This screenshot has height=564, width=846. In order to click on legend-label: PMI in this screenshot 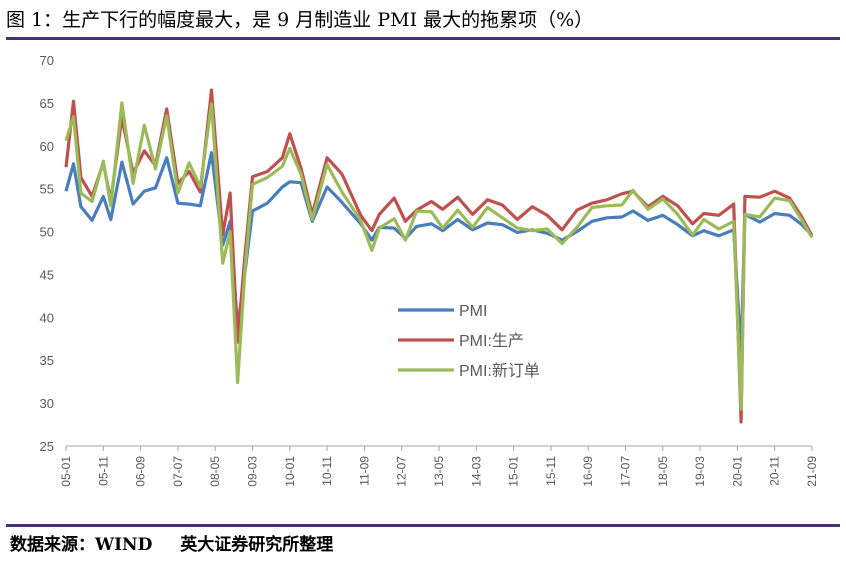, I will do `click(473, 311)`.